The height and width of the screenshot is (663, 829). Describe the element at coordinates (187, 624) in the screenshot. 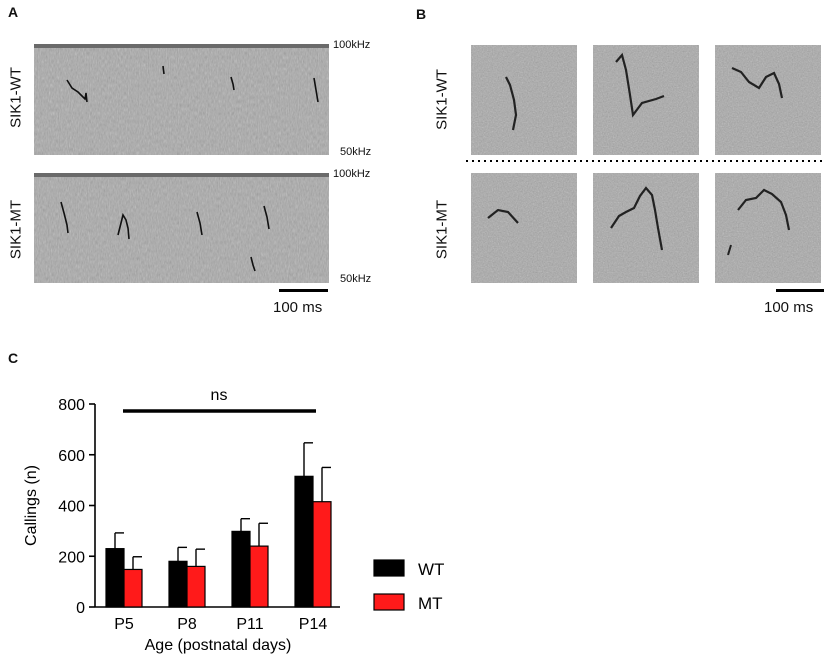

I see `x-tick-label: P8` at that location.